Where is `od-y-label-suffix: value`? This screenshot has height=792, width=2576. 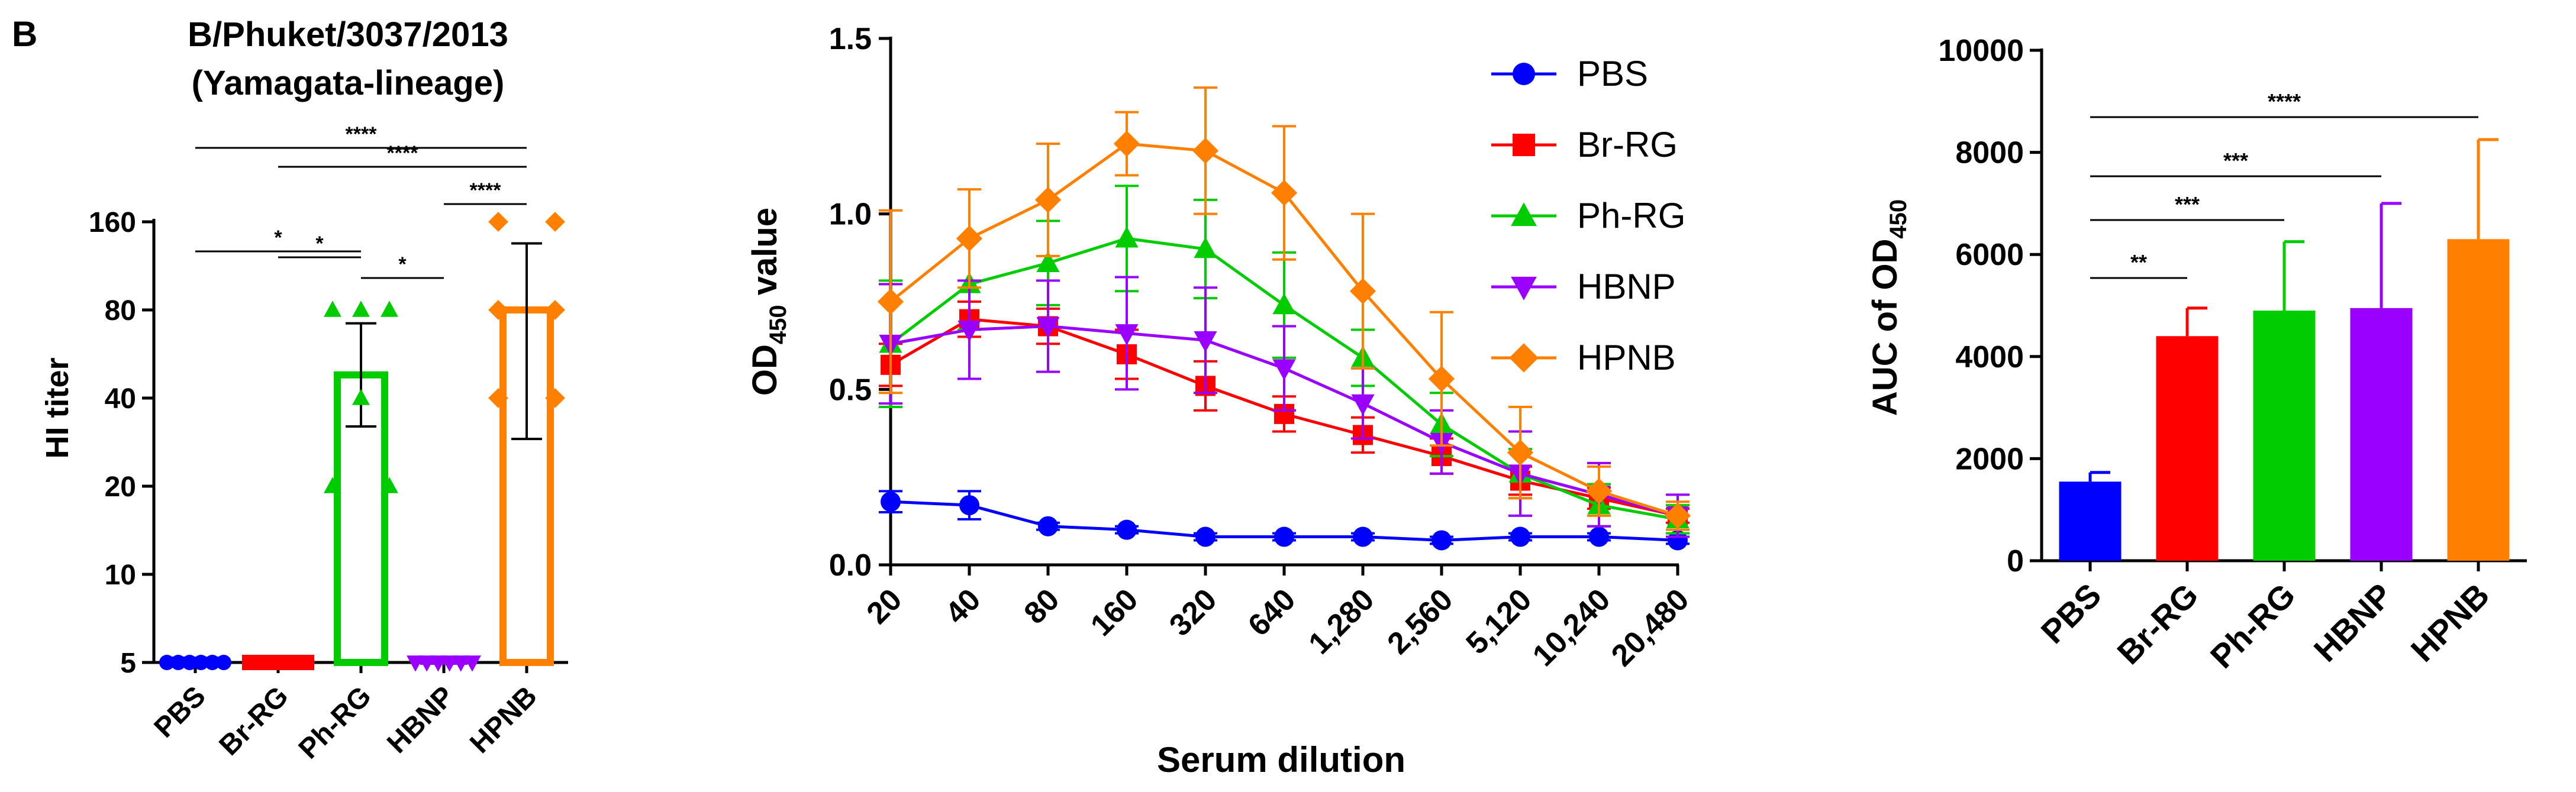 od-y-label-suffix: value is located at coordinates (765, 257).